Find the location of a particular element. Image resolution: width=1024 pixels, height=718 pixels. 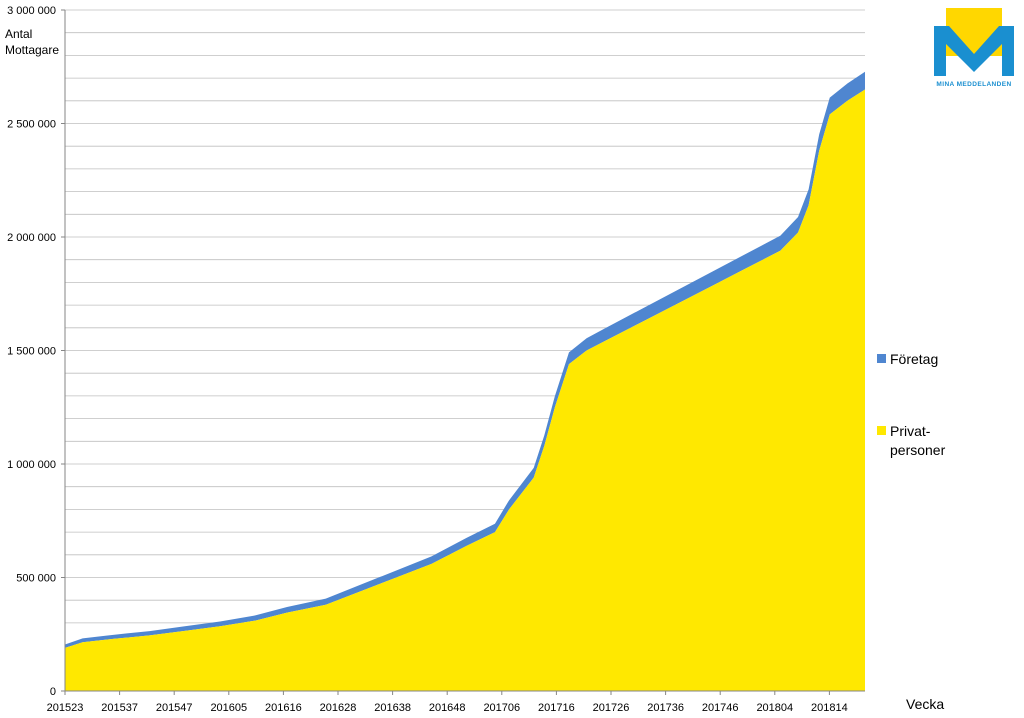

legend-label-line: Företag is located at coordinates (914, 359).